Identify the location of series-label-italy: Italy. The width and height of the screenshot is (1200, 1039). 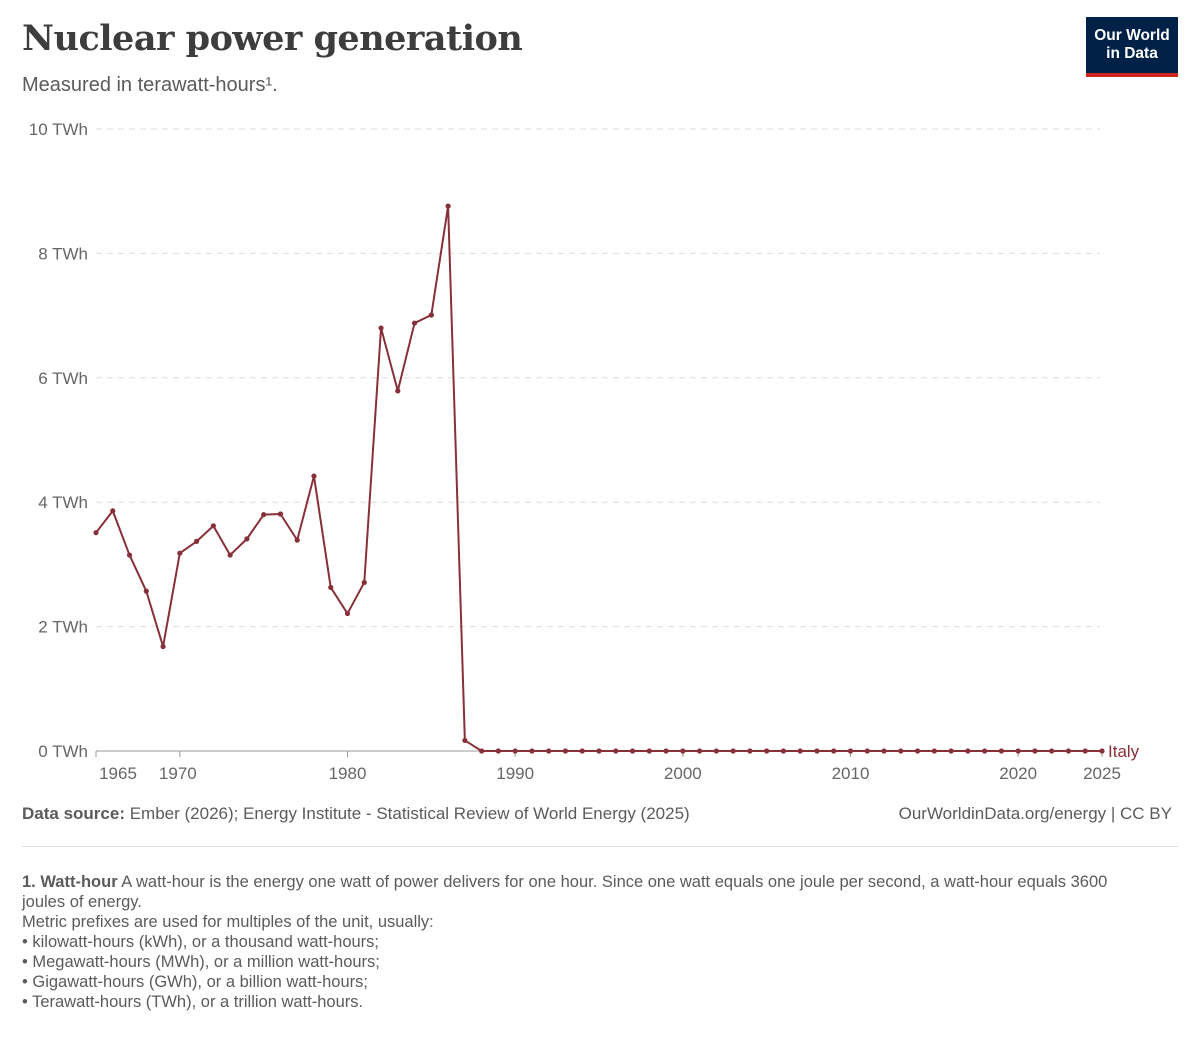
(1124, 751).